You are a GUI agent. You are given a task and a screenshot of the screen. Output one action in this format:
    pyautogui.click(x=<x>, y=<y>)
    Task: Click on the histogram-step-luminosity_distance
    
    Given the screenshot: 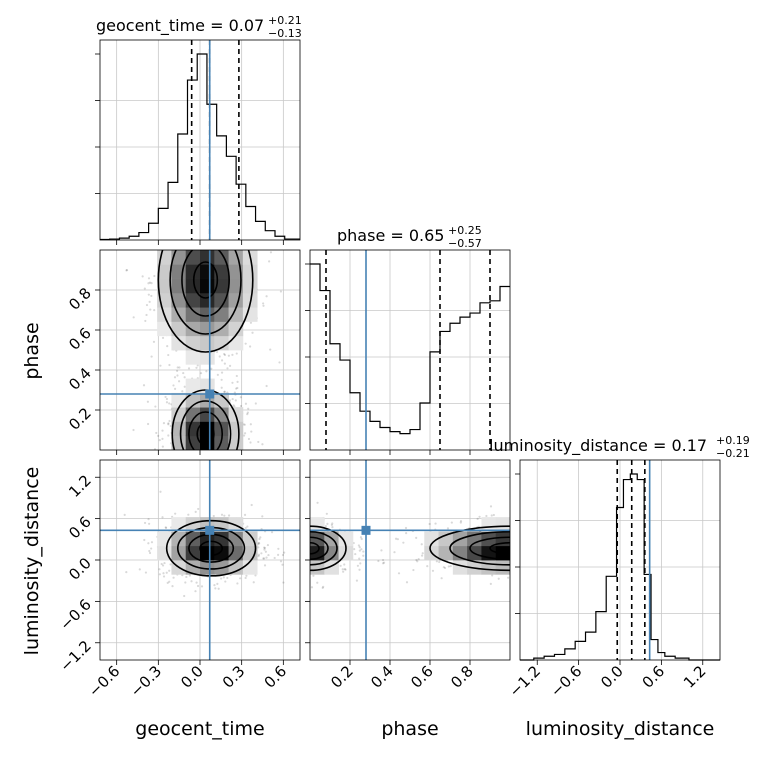 What is the action you would take?
    pyautogui.click(x=620, y=567)
    